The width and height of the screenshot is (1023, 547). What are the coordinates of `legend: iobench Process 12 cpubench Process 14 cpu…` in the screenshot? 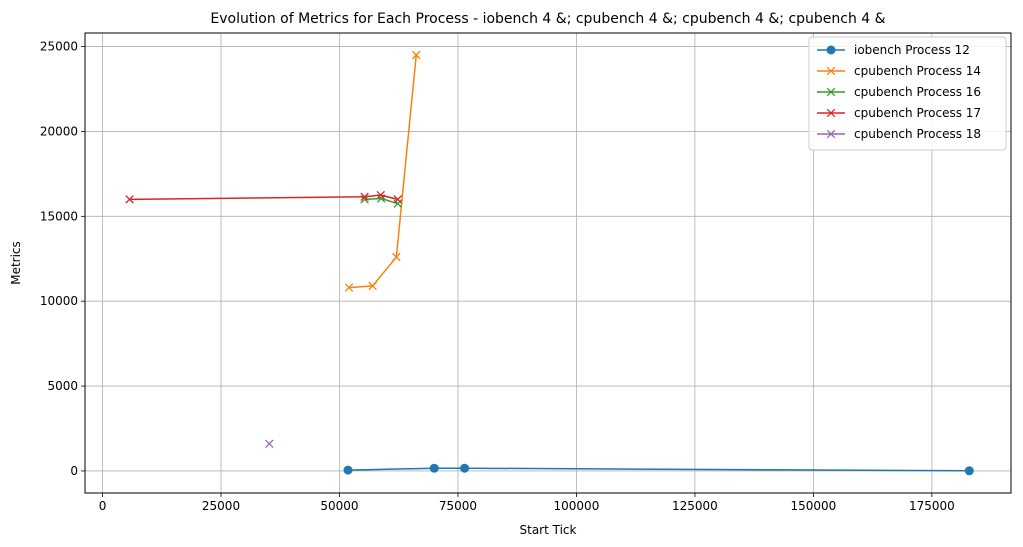 It's located at (907, 93).